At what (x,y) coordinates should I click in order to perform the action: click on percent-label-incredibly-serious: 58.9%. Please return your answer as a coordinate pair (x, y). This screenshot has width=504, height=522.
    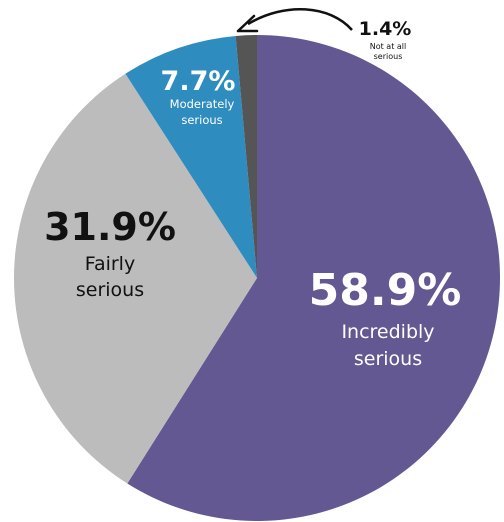
    Looking at the image, I should click on (385, 290).